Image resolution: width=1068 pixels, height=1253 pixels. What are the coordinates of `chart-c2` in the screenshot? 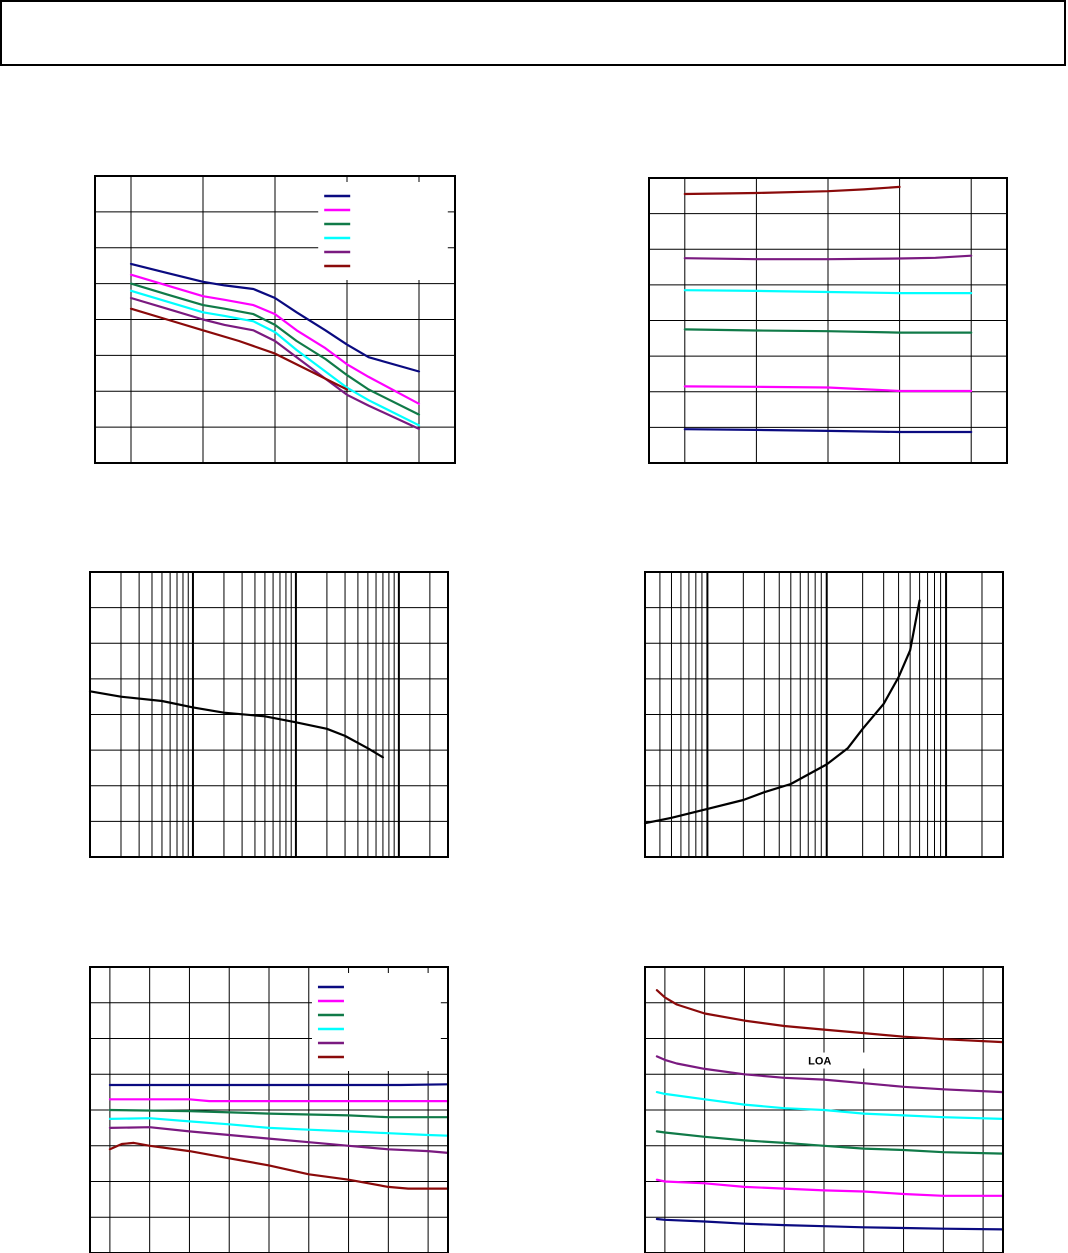 It's located at (828, 320).